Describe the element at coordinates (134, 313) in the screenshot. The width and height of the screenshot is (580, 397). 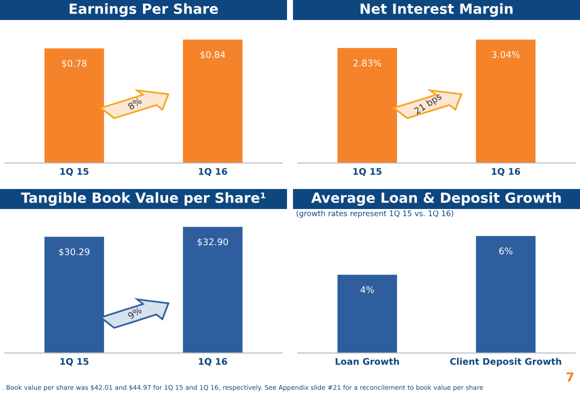
I see `annotation: 9%` at that location.